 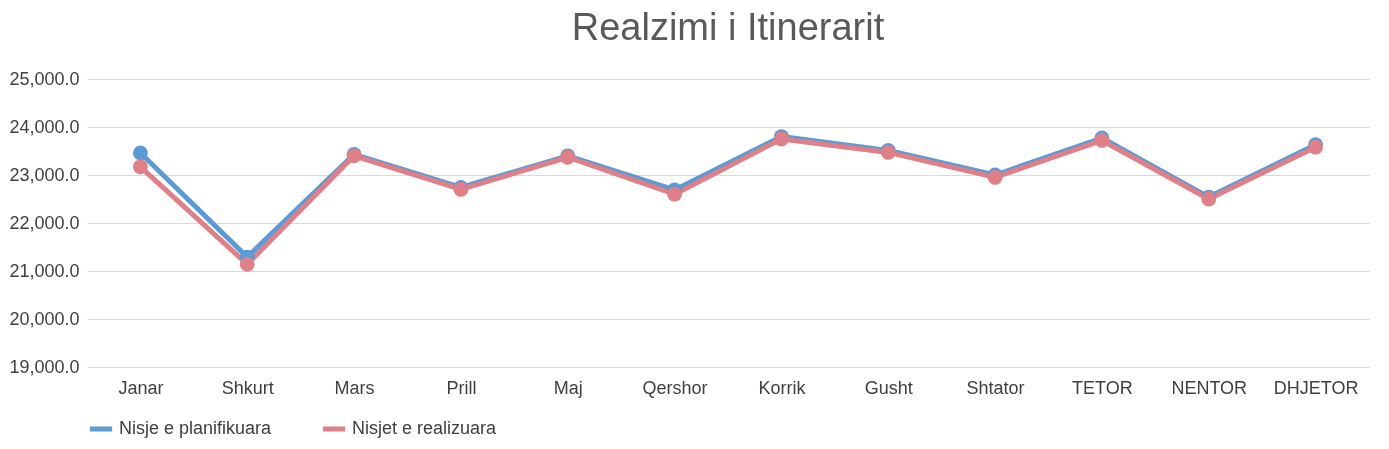 What do you see at coordinates (728, 27) in the screenshot?
I see `chart-title: Realzimi i Itinerarit` at bounding box center [728, 27].